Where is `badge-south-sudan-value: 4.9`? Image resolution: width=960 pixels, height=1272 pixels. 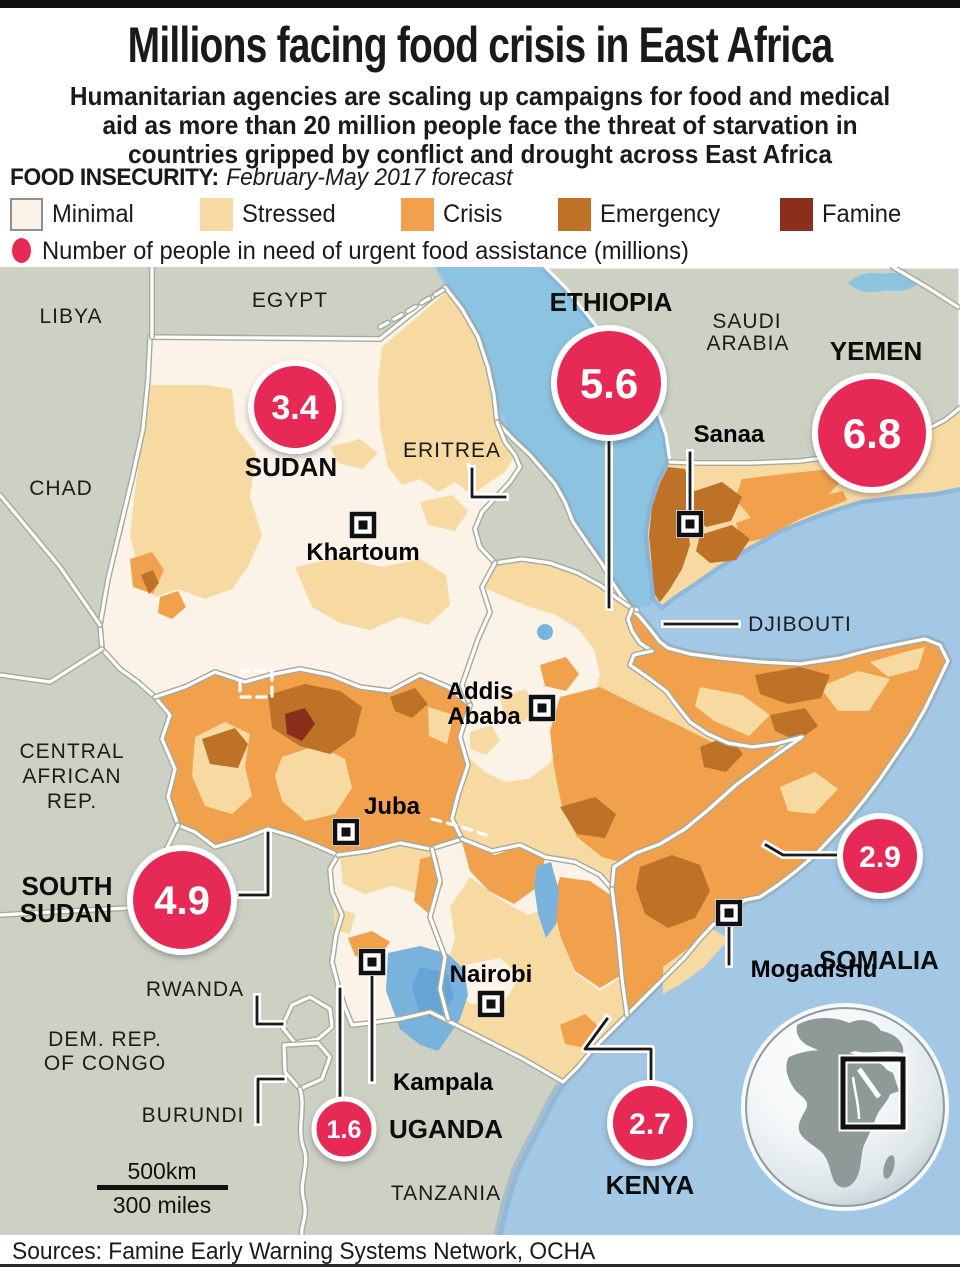
badge-south-sudan-value: 4.9 is located at coordinates (182, 901).